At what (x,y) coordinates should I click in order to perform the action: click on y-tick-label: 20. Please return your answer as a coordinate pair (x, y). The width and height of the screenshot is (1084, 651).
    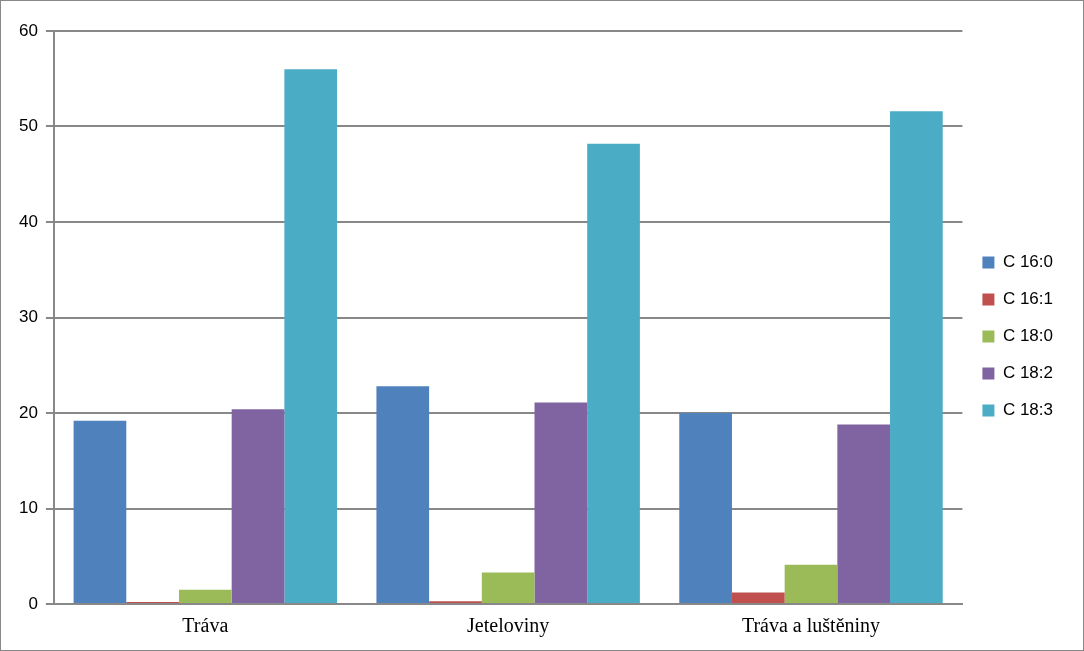
    Looking at the image, I should click on (28, 412).